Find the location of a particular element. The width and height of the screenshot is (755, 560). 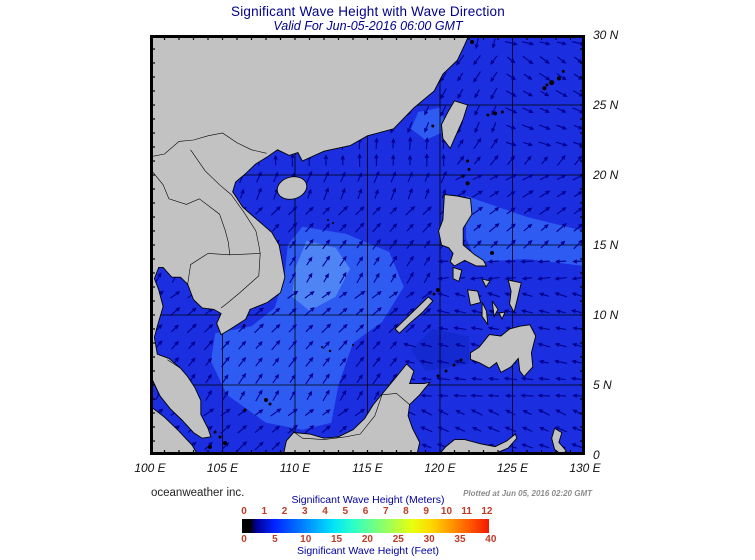

lon-tick-label: 105 E is located at coordinates (222, 468).